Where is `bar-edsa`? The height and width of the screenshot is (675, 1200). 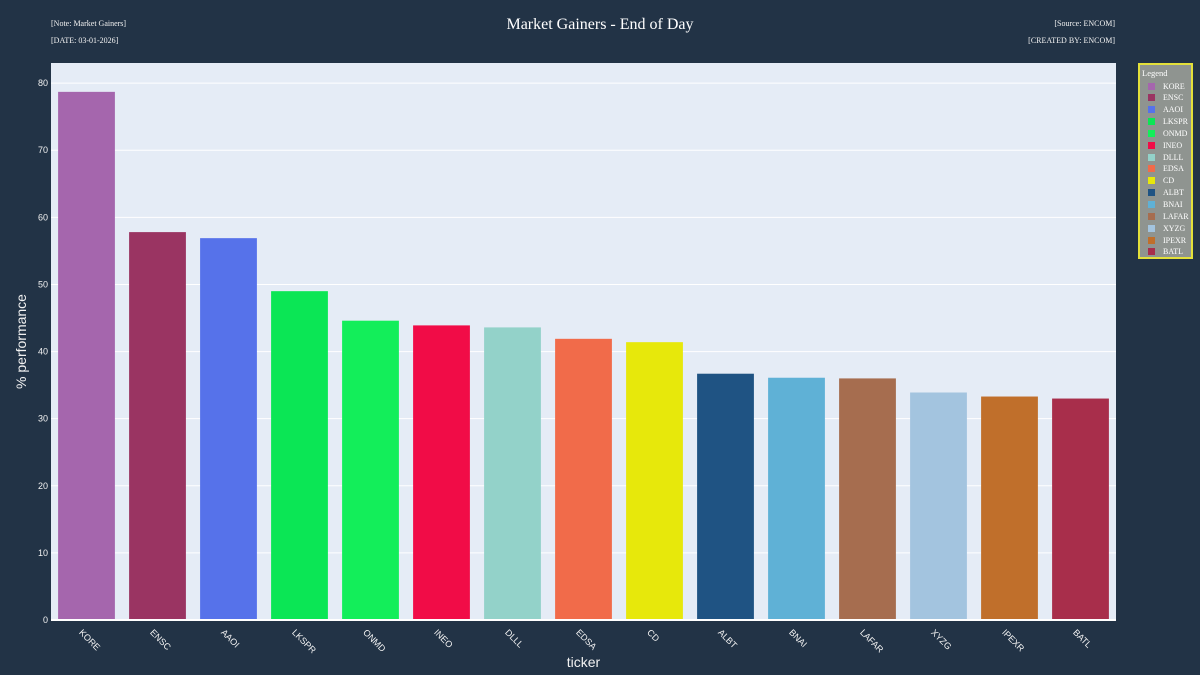 bar-edsa is located at coordinates (583, 479).